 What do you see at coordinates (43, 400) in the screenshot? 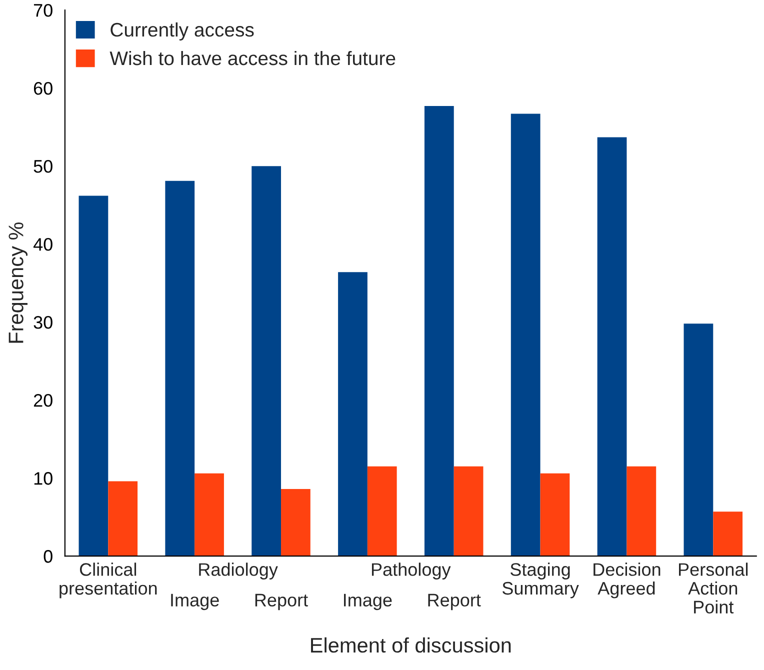
I see `y-tick-label: 20` at bounding box center [43, 400].